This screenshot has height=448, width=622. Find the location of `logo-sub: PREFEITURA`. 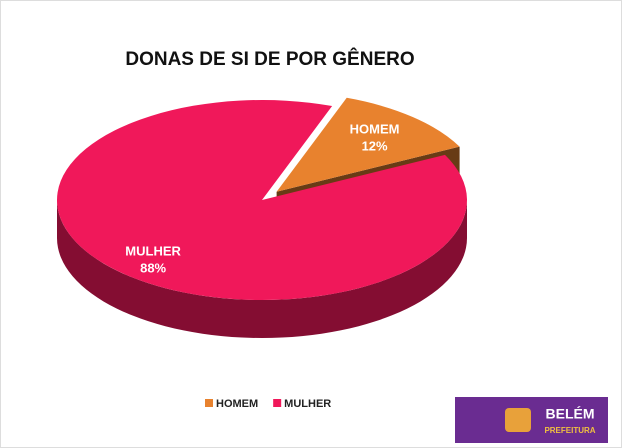

logo-sub: PREFEITURA is located at coordinates (569, 430).